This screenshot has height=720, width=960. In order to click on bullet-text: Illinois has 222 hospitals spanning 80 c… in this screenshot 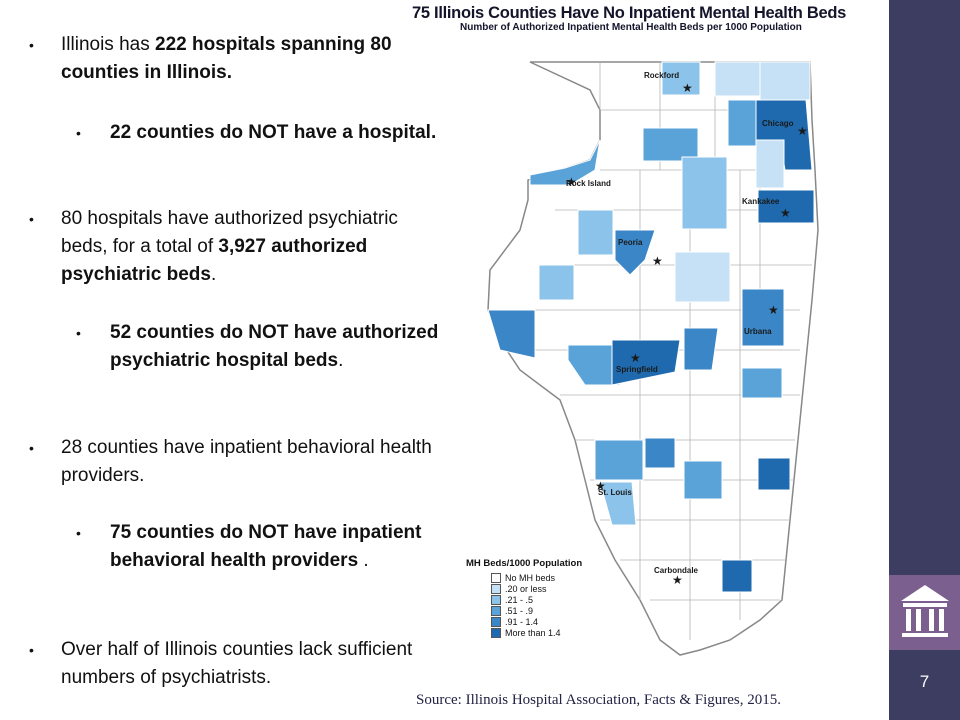, I will do `click(226, 58)`.